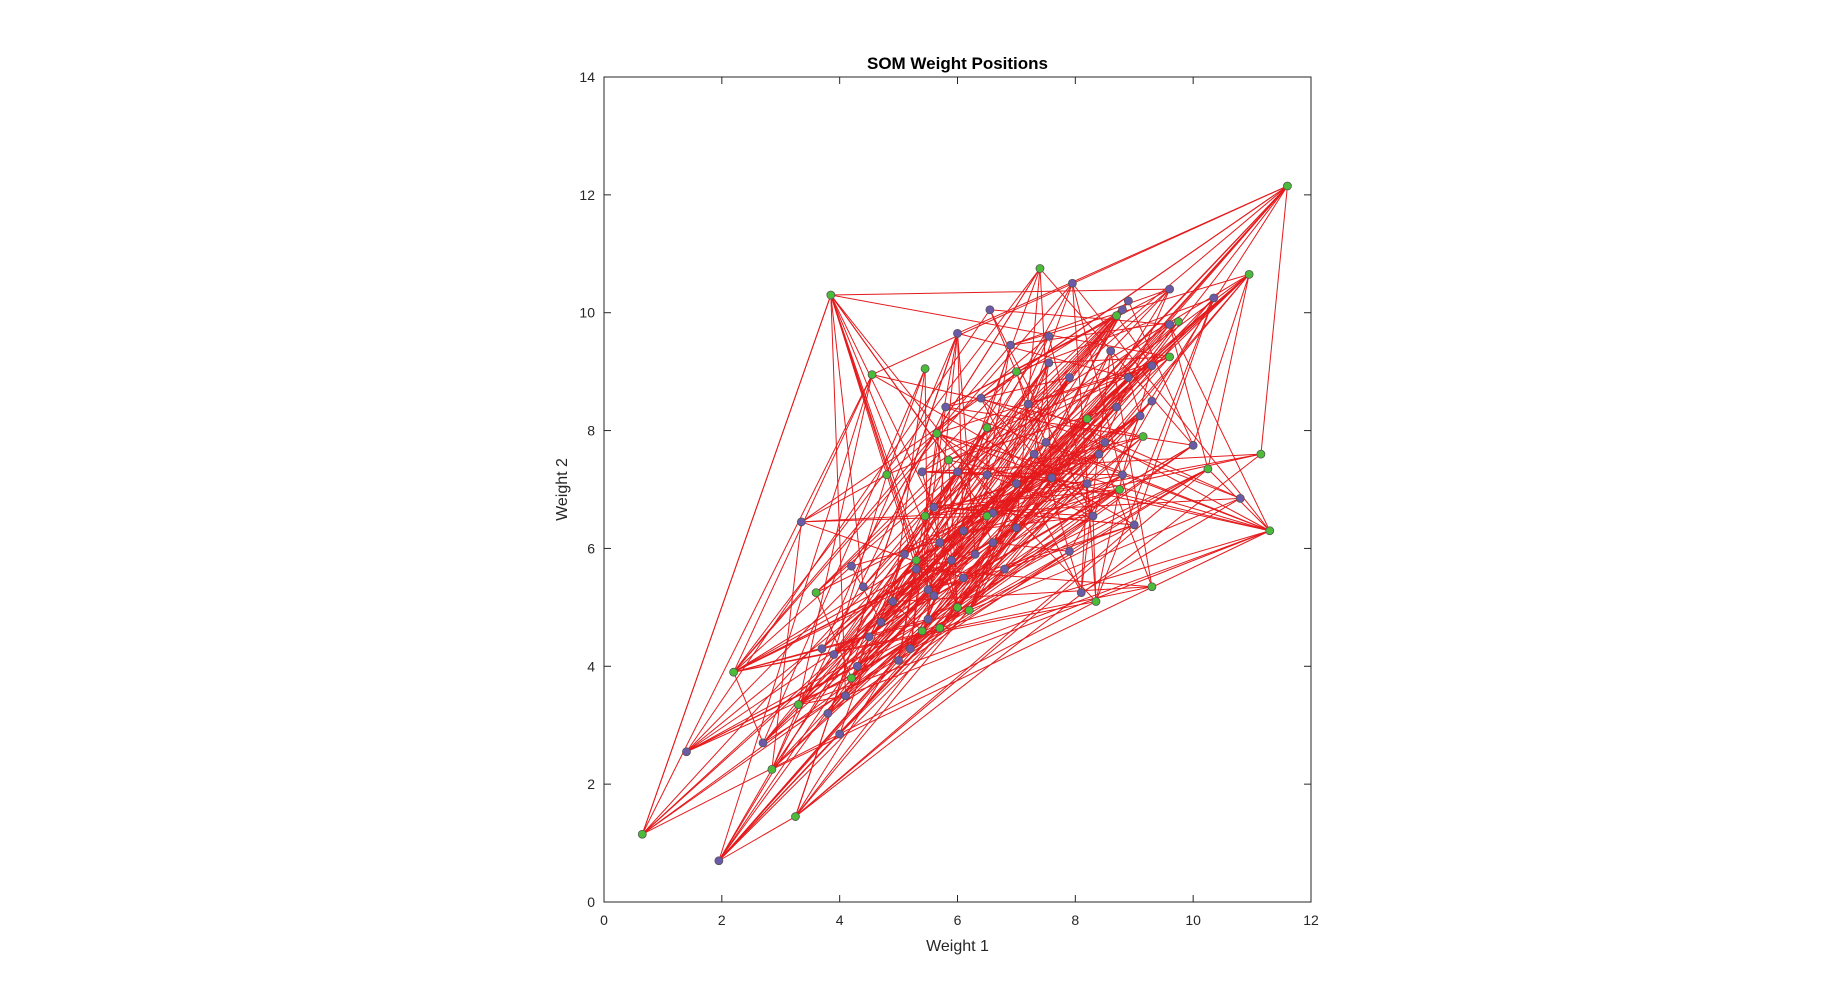 Image resolution: width=1827 pixels, height=1006 pixels. I want to click on y-tick-label: 8, so click(591, 431).